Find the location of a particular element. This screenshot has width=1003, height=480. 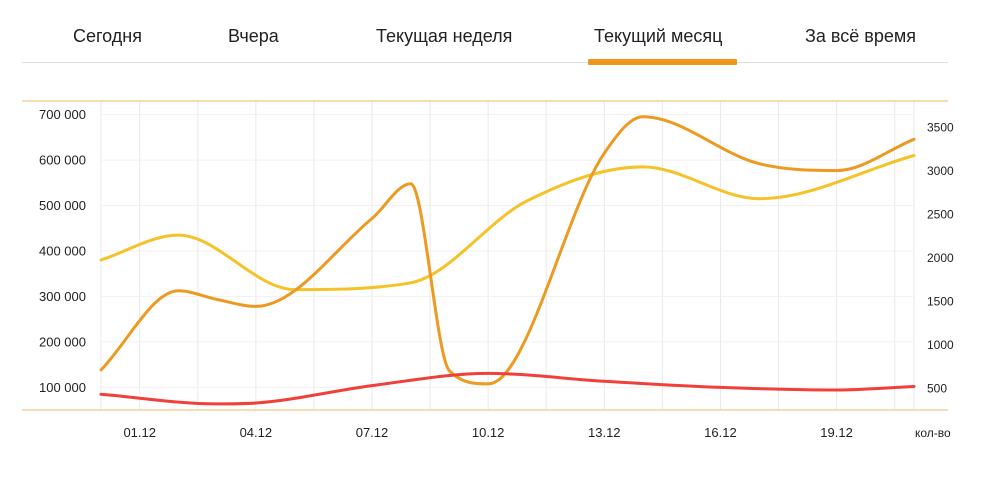

x-axis-tick-label: 13.12 is located at coordinates (604, 432).